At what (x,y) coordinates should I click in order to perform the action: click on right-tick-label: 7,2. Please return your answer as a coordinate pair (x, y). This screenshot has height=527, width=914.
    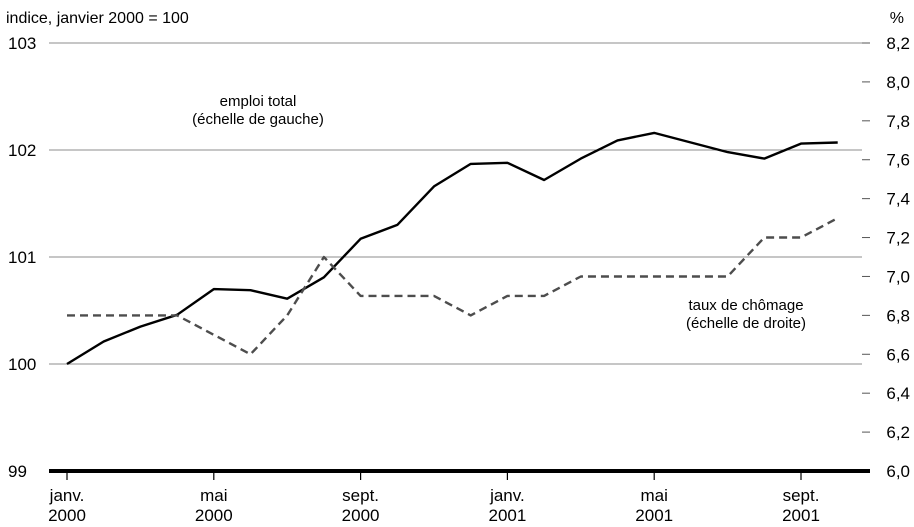
    Looking at the image, I should click on (898, 238).